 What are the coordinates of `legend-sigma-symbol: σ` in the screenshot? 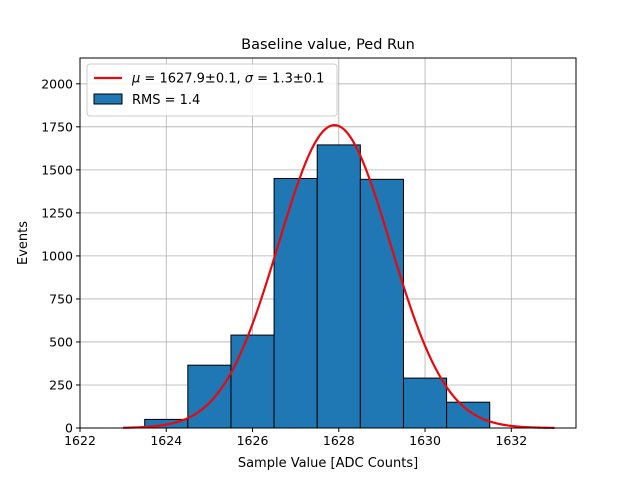 It's located at (249, 79).